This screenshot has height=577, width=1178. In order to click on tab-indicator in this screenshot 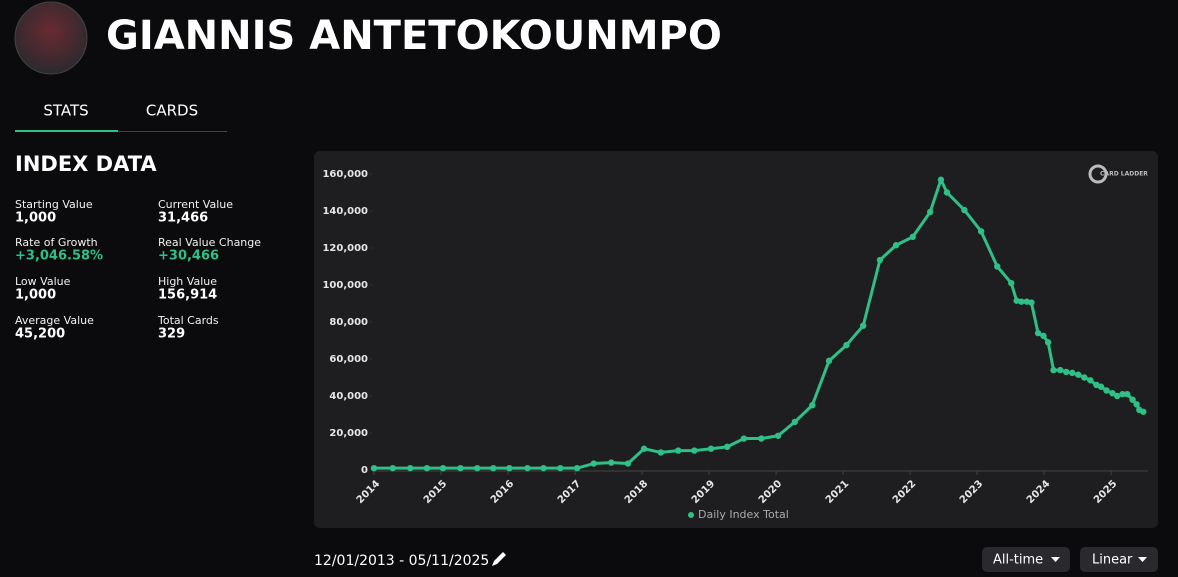, I will do `click(66, 131)`.